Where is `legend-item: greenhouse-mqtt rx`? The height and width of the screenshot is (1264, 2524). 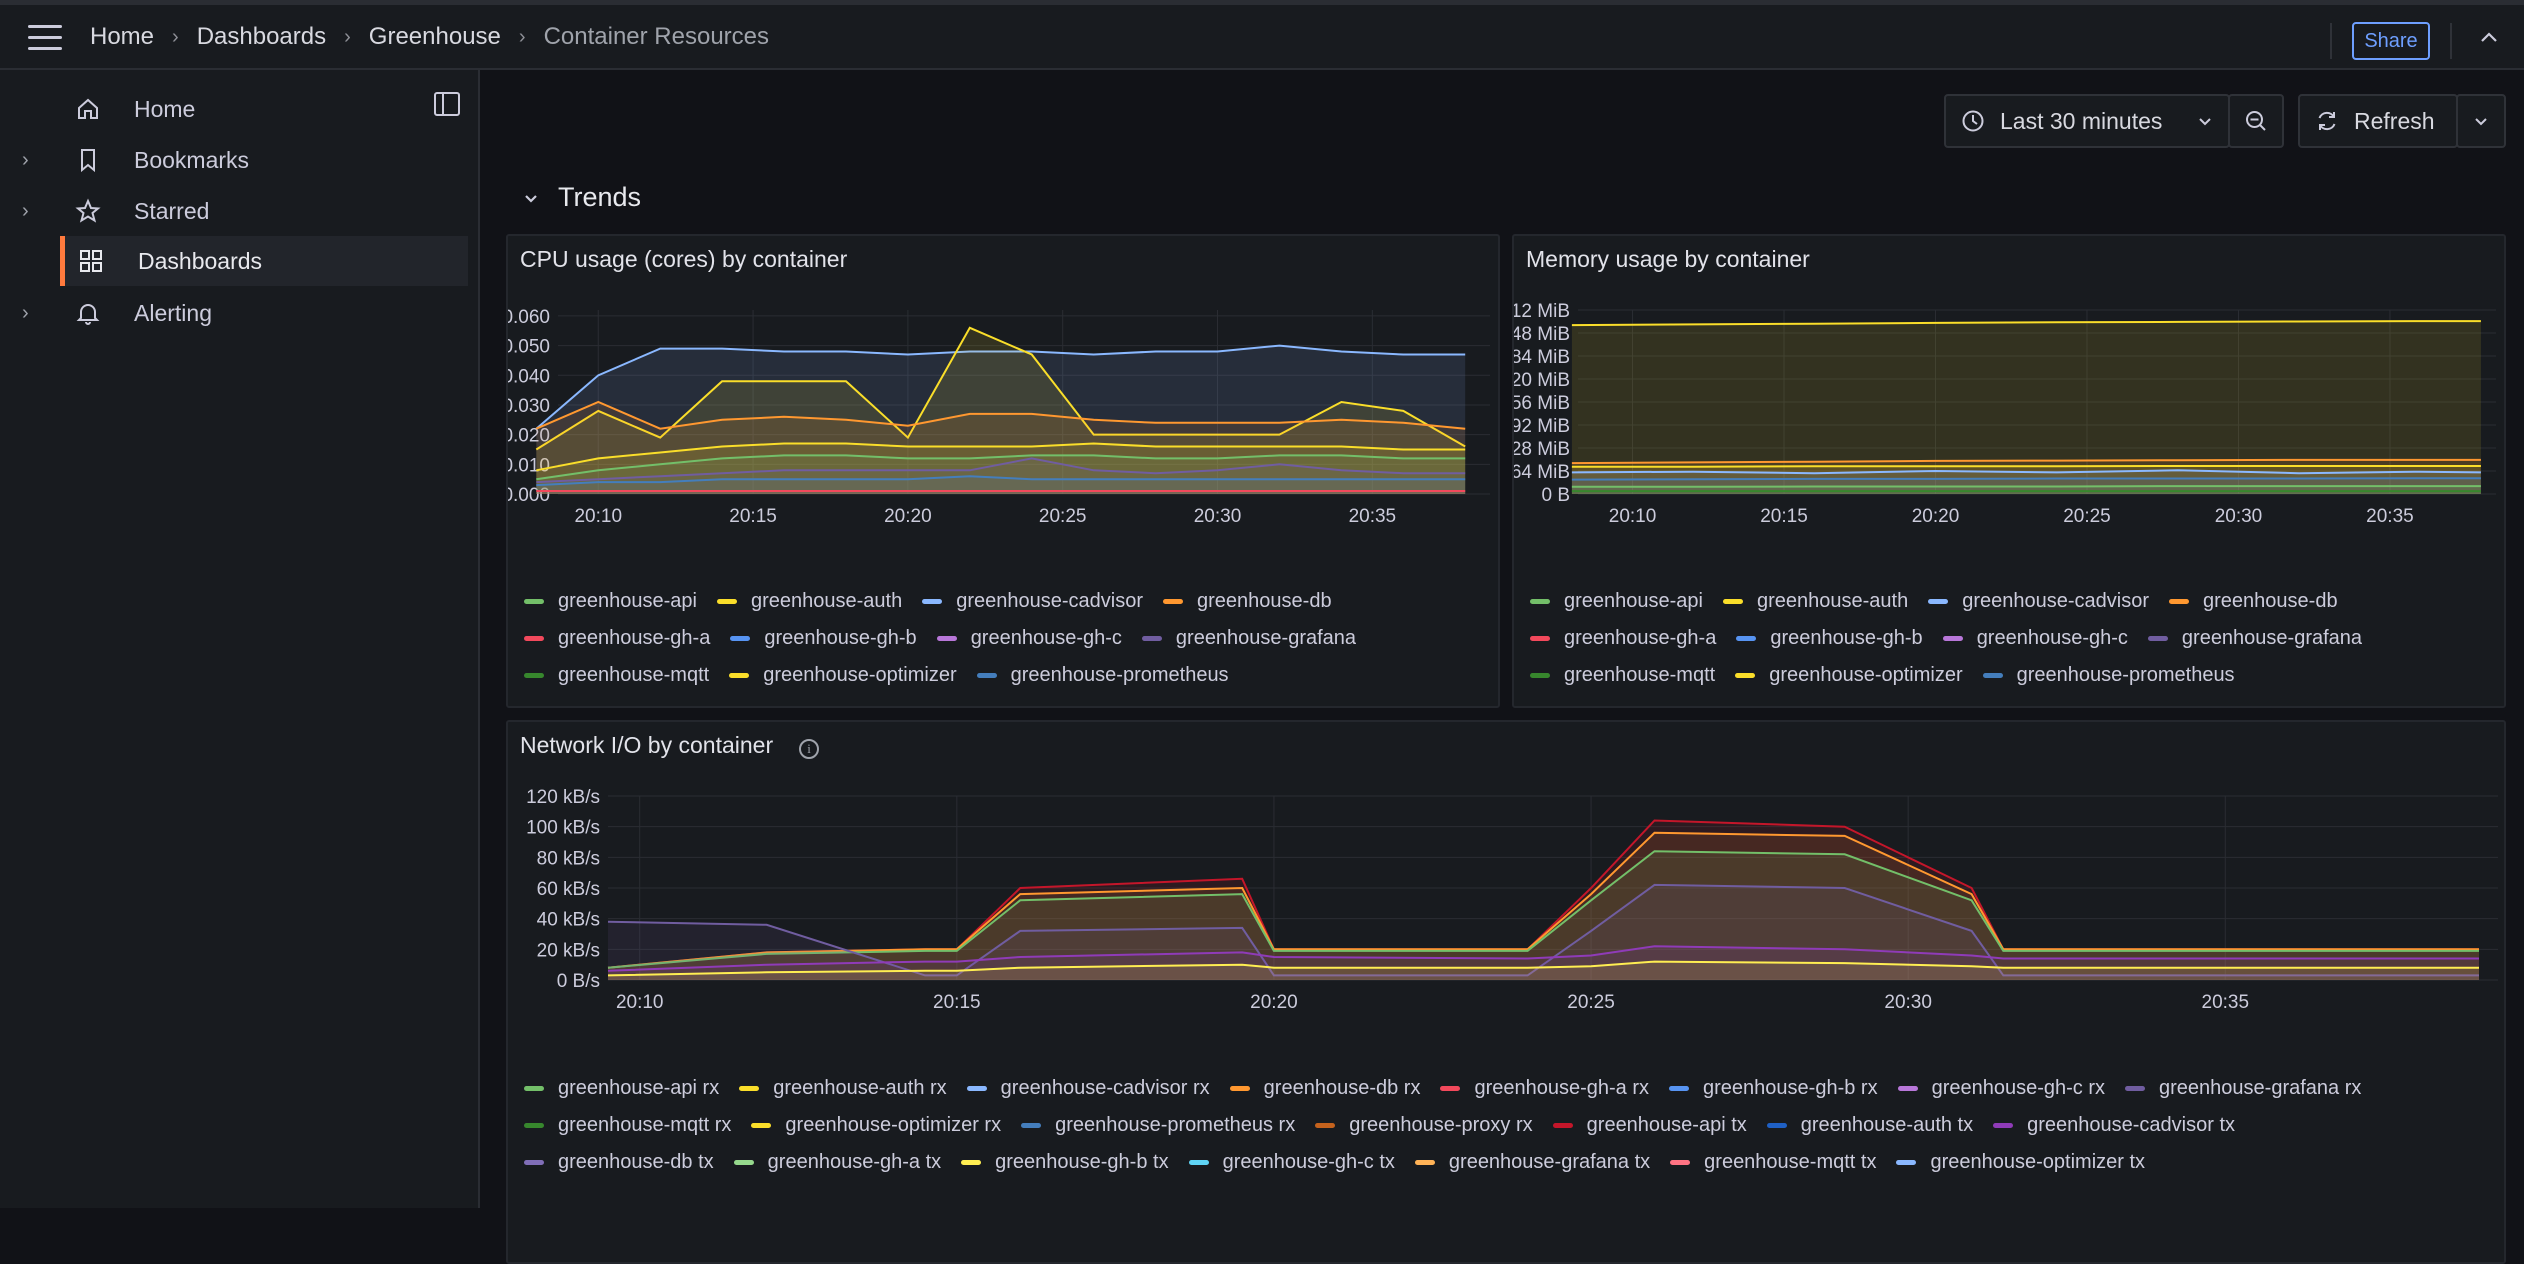 legend-item: greenhouse-mqtt rx is located at coordinates (627, 1125).